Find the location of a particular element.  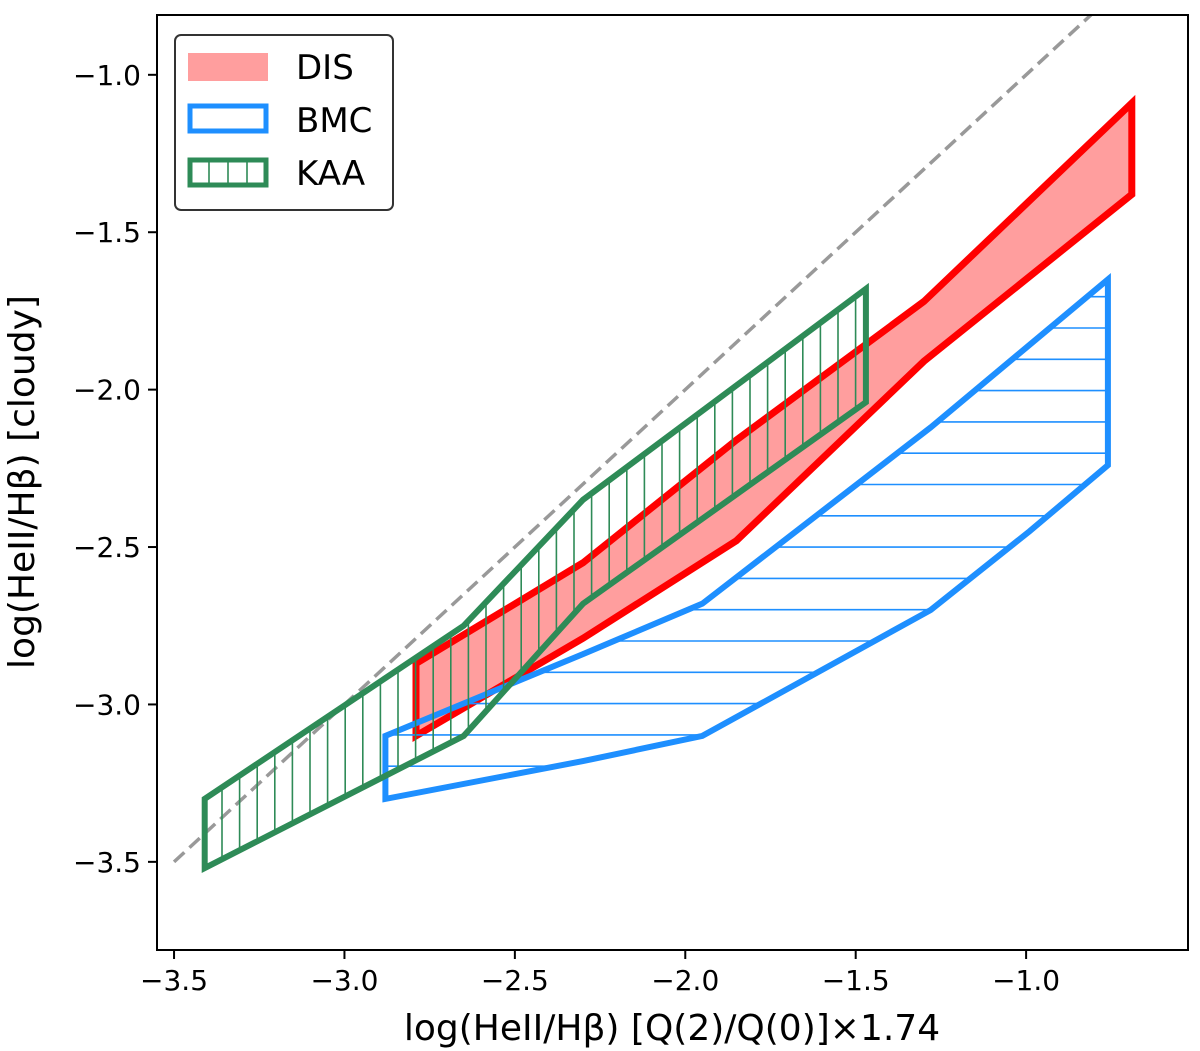

legend-swatch-bmc is located at coordinates (228, 118).